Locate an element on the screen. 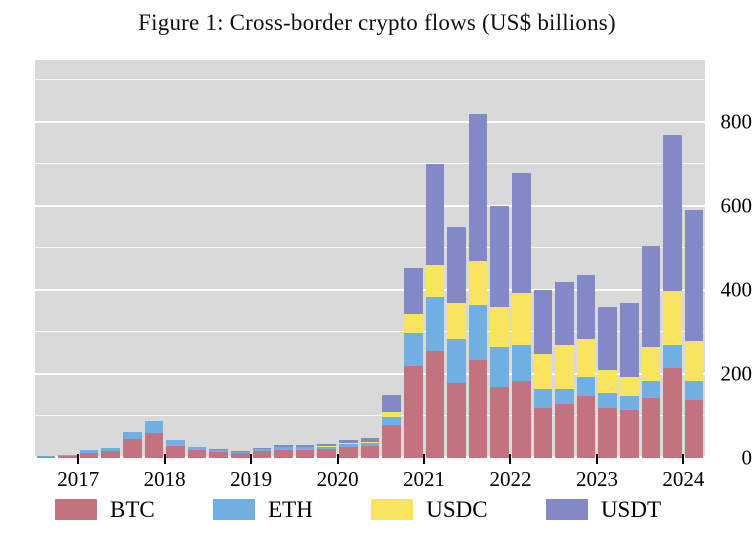 The width and height of the screenshot is (754, 539). legend-swatch-btc is located at coordinates (76, 509).